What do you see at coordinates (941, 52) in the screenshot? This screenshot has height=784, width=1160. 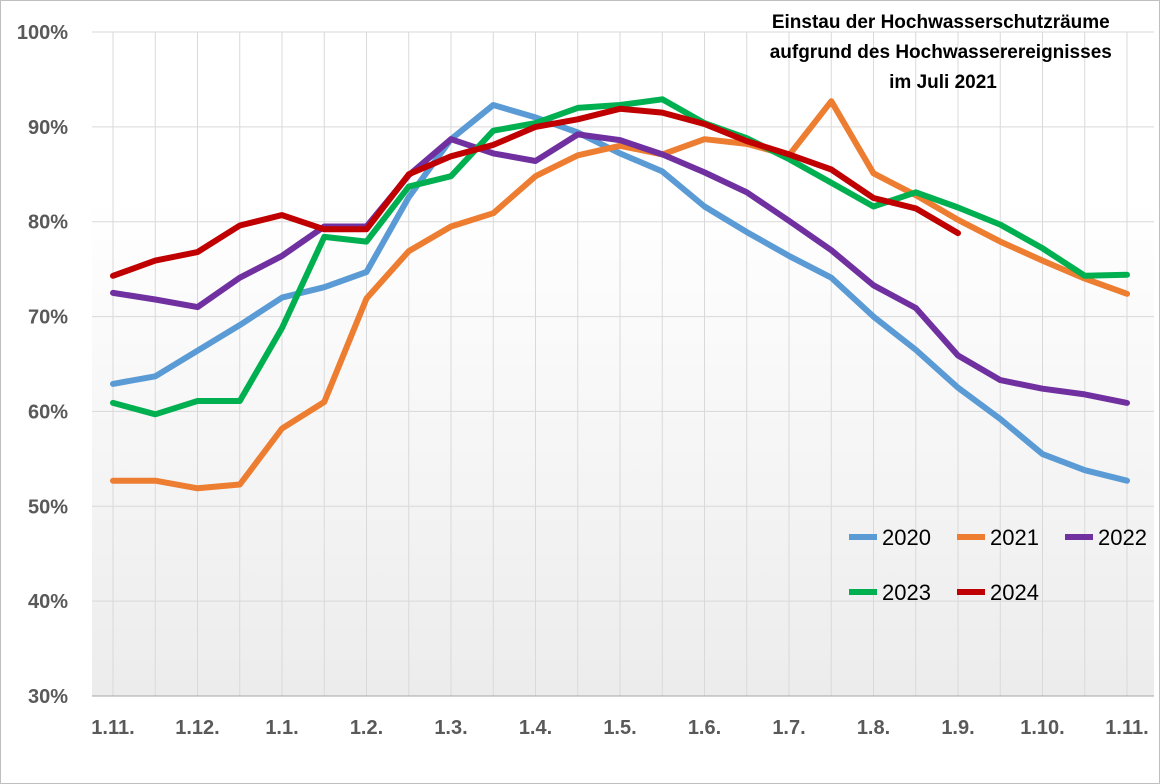 I see `chart-title-line-2: aufgrund des Hochwasserereignisses` at bounding box center [941, 52].